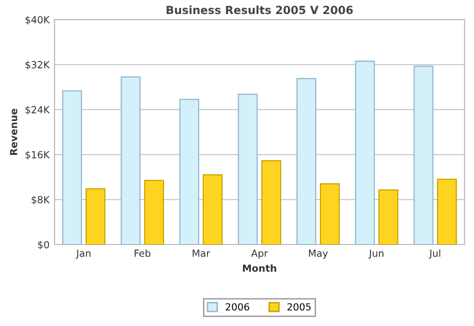 Image resolution: width=474 pixels, height=326 pixels. I want to click on x-tick-label: Mar, so click(201, 253).